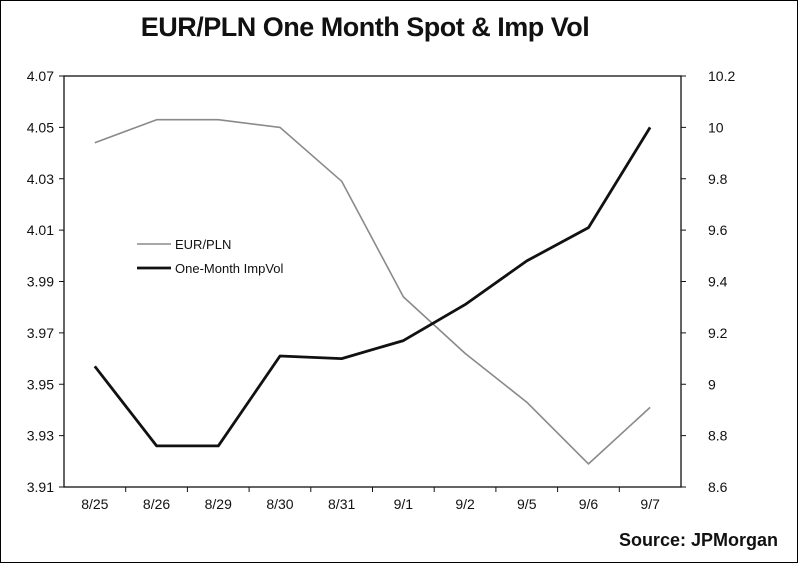 Image resolution: width=800 pixels, height=565 pixels. I want to click on right-tick-label: 9.2, so click(718, 333).